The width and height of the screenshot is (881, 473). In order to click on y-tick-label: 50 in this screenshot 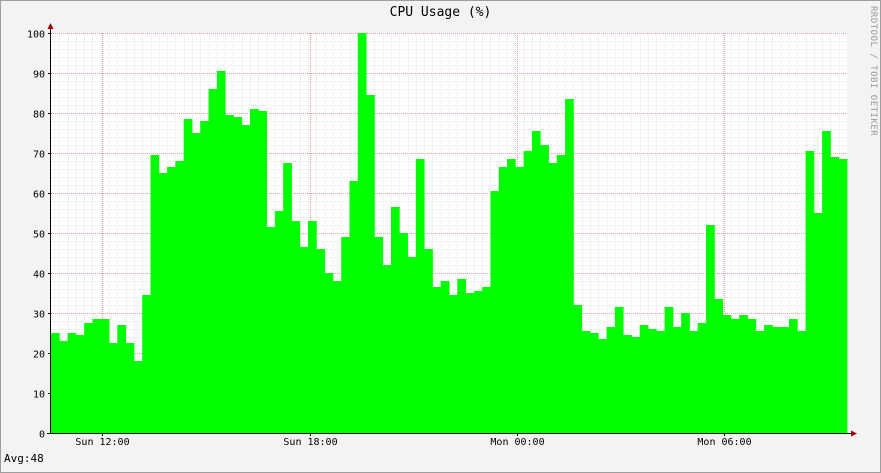, I will do `click(39, 235)`.